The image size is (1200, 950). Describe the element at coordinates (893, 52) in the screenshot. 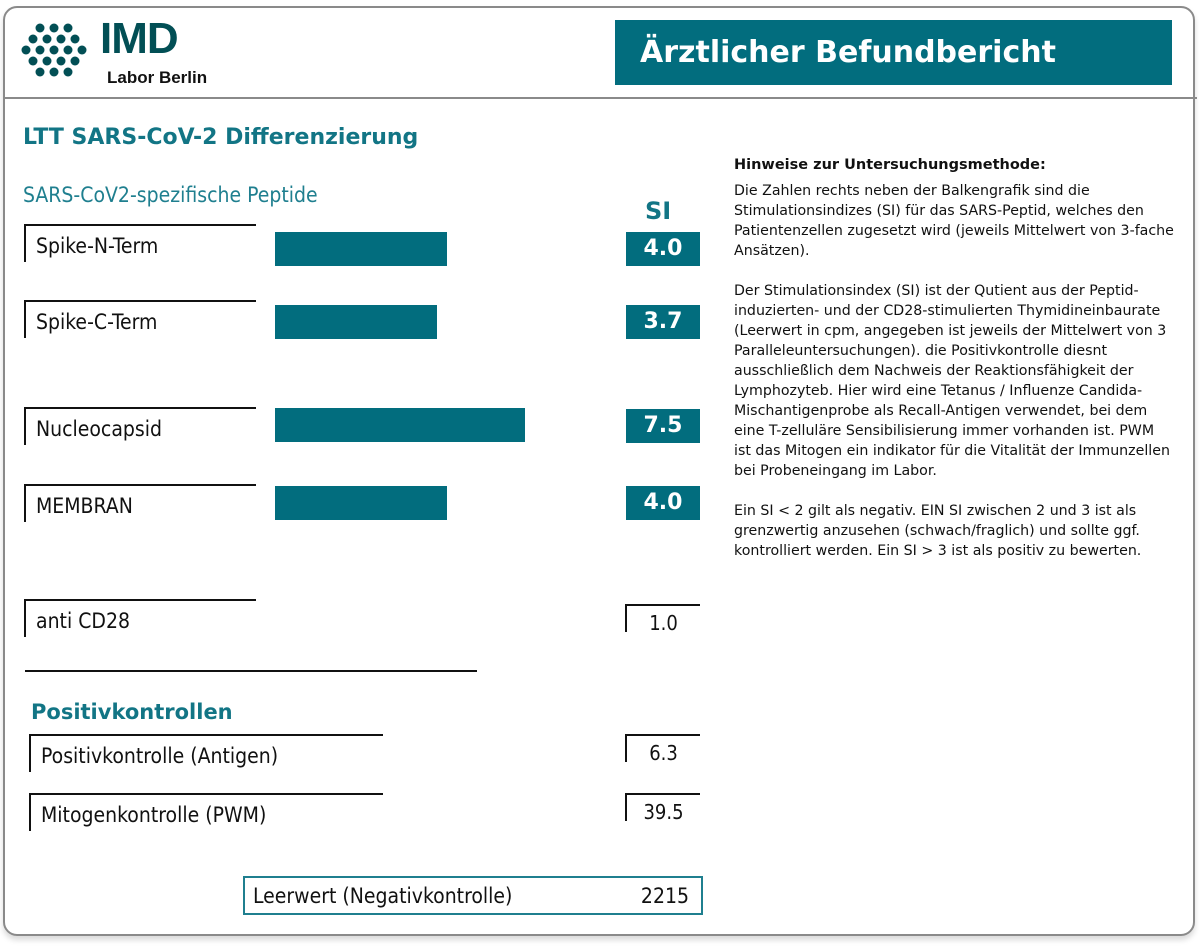

I see `report-title-banner: Ärztlicher Befundbericht` at that location.